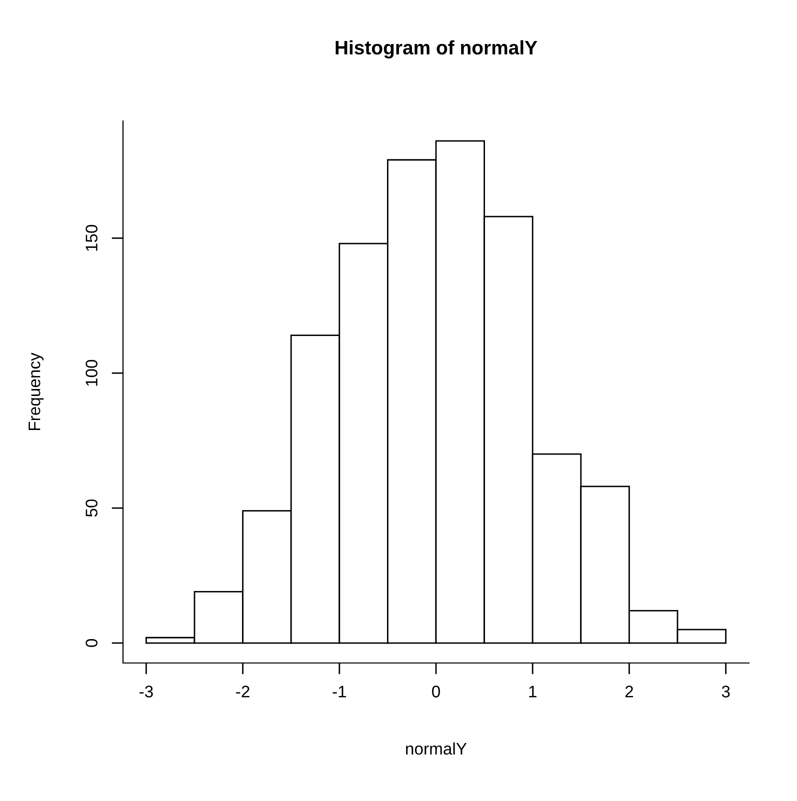 Image resolution: width=797 pixels, height=801 pixels. What do you see at coordinates (92, 373) in the screenshot?
I see `y-tick-label: 100` at bounding box center [92, 373].